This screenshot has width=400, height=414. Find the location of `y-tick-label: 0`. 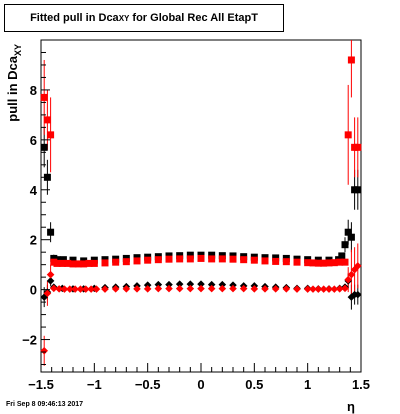

y-tick-label: 0 is located at coordinates (33, 290).